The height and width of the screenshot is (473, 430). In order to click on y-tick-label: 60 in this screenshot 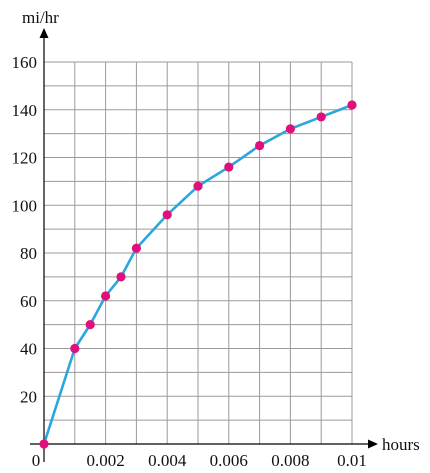, I will do `click(28, 301)`.